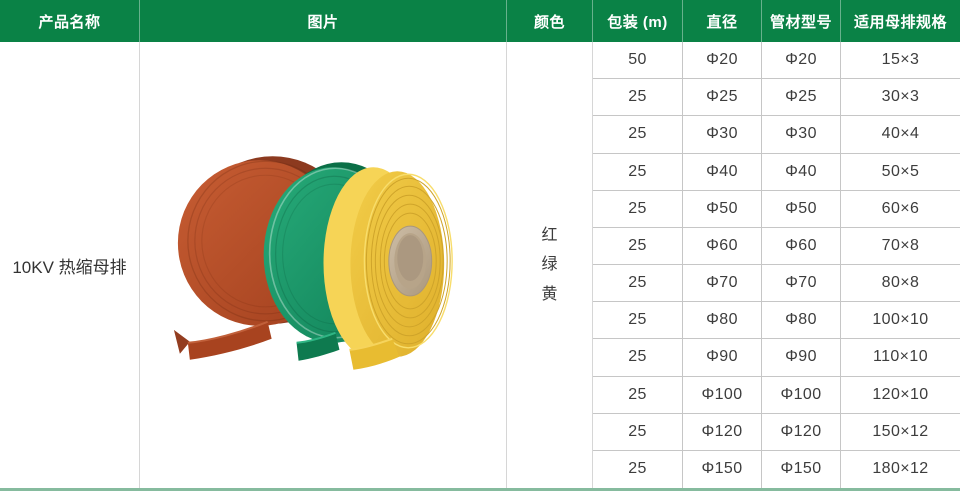 This screenshot has height=494, width=960. What do you see at coordinates (801, 61) in the screenshot?
I see `model-cell: Φ20` at bounding box center [801, 61].